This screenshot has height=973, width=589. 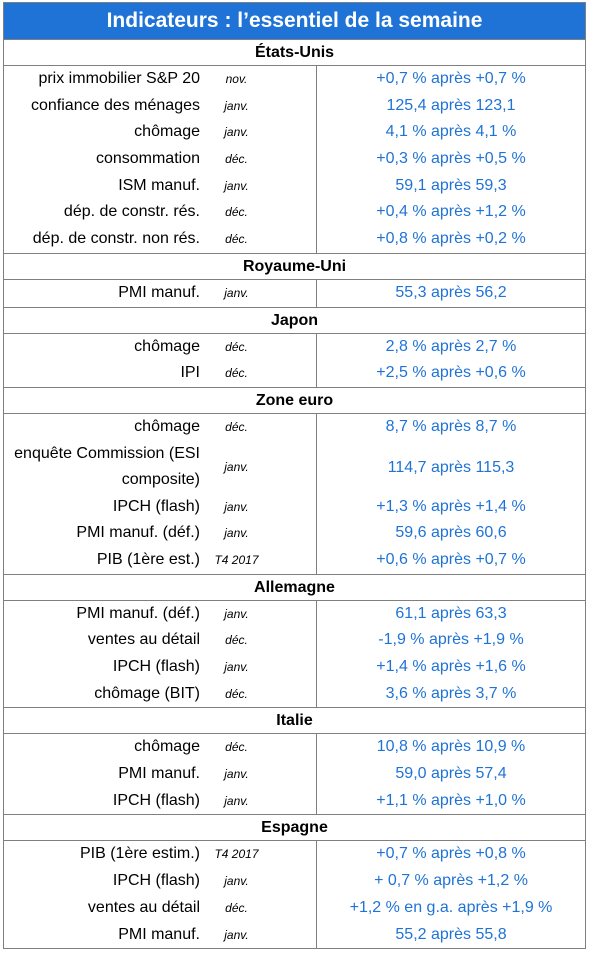 I want to click on indicator-label: dép. de constr. rés., so click(x=131, y=212).